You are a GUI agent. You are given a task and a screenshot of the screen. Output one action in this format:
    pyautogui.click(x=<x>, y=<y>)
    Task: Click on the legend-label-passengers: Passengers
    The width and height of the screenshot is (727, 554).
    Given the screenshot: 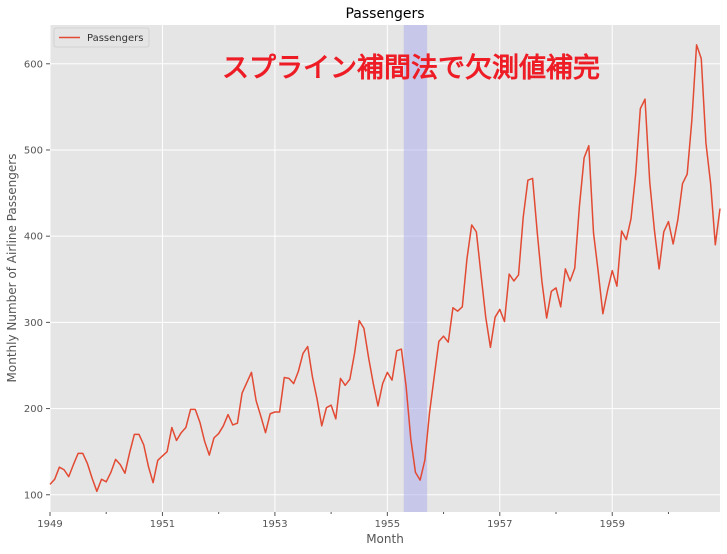 What is the action you would take?
    pyautogui.click(x=115, y=38)
    